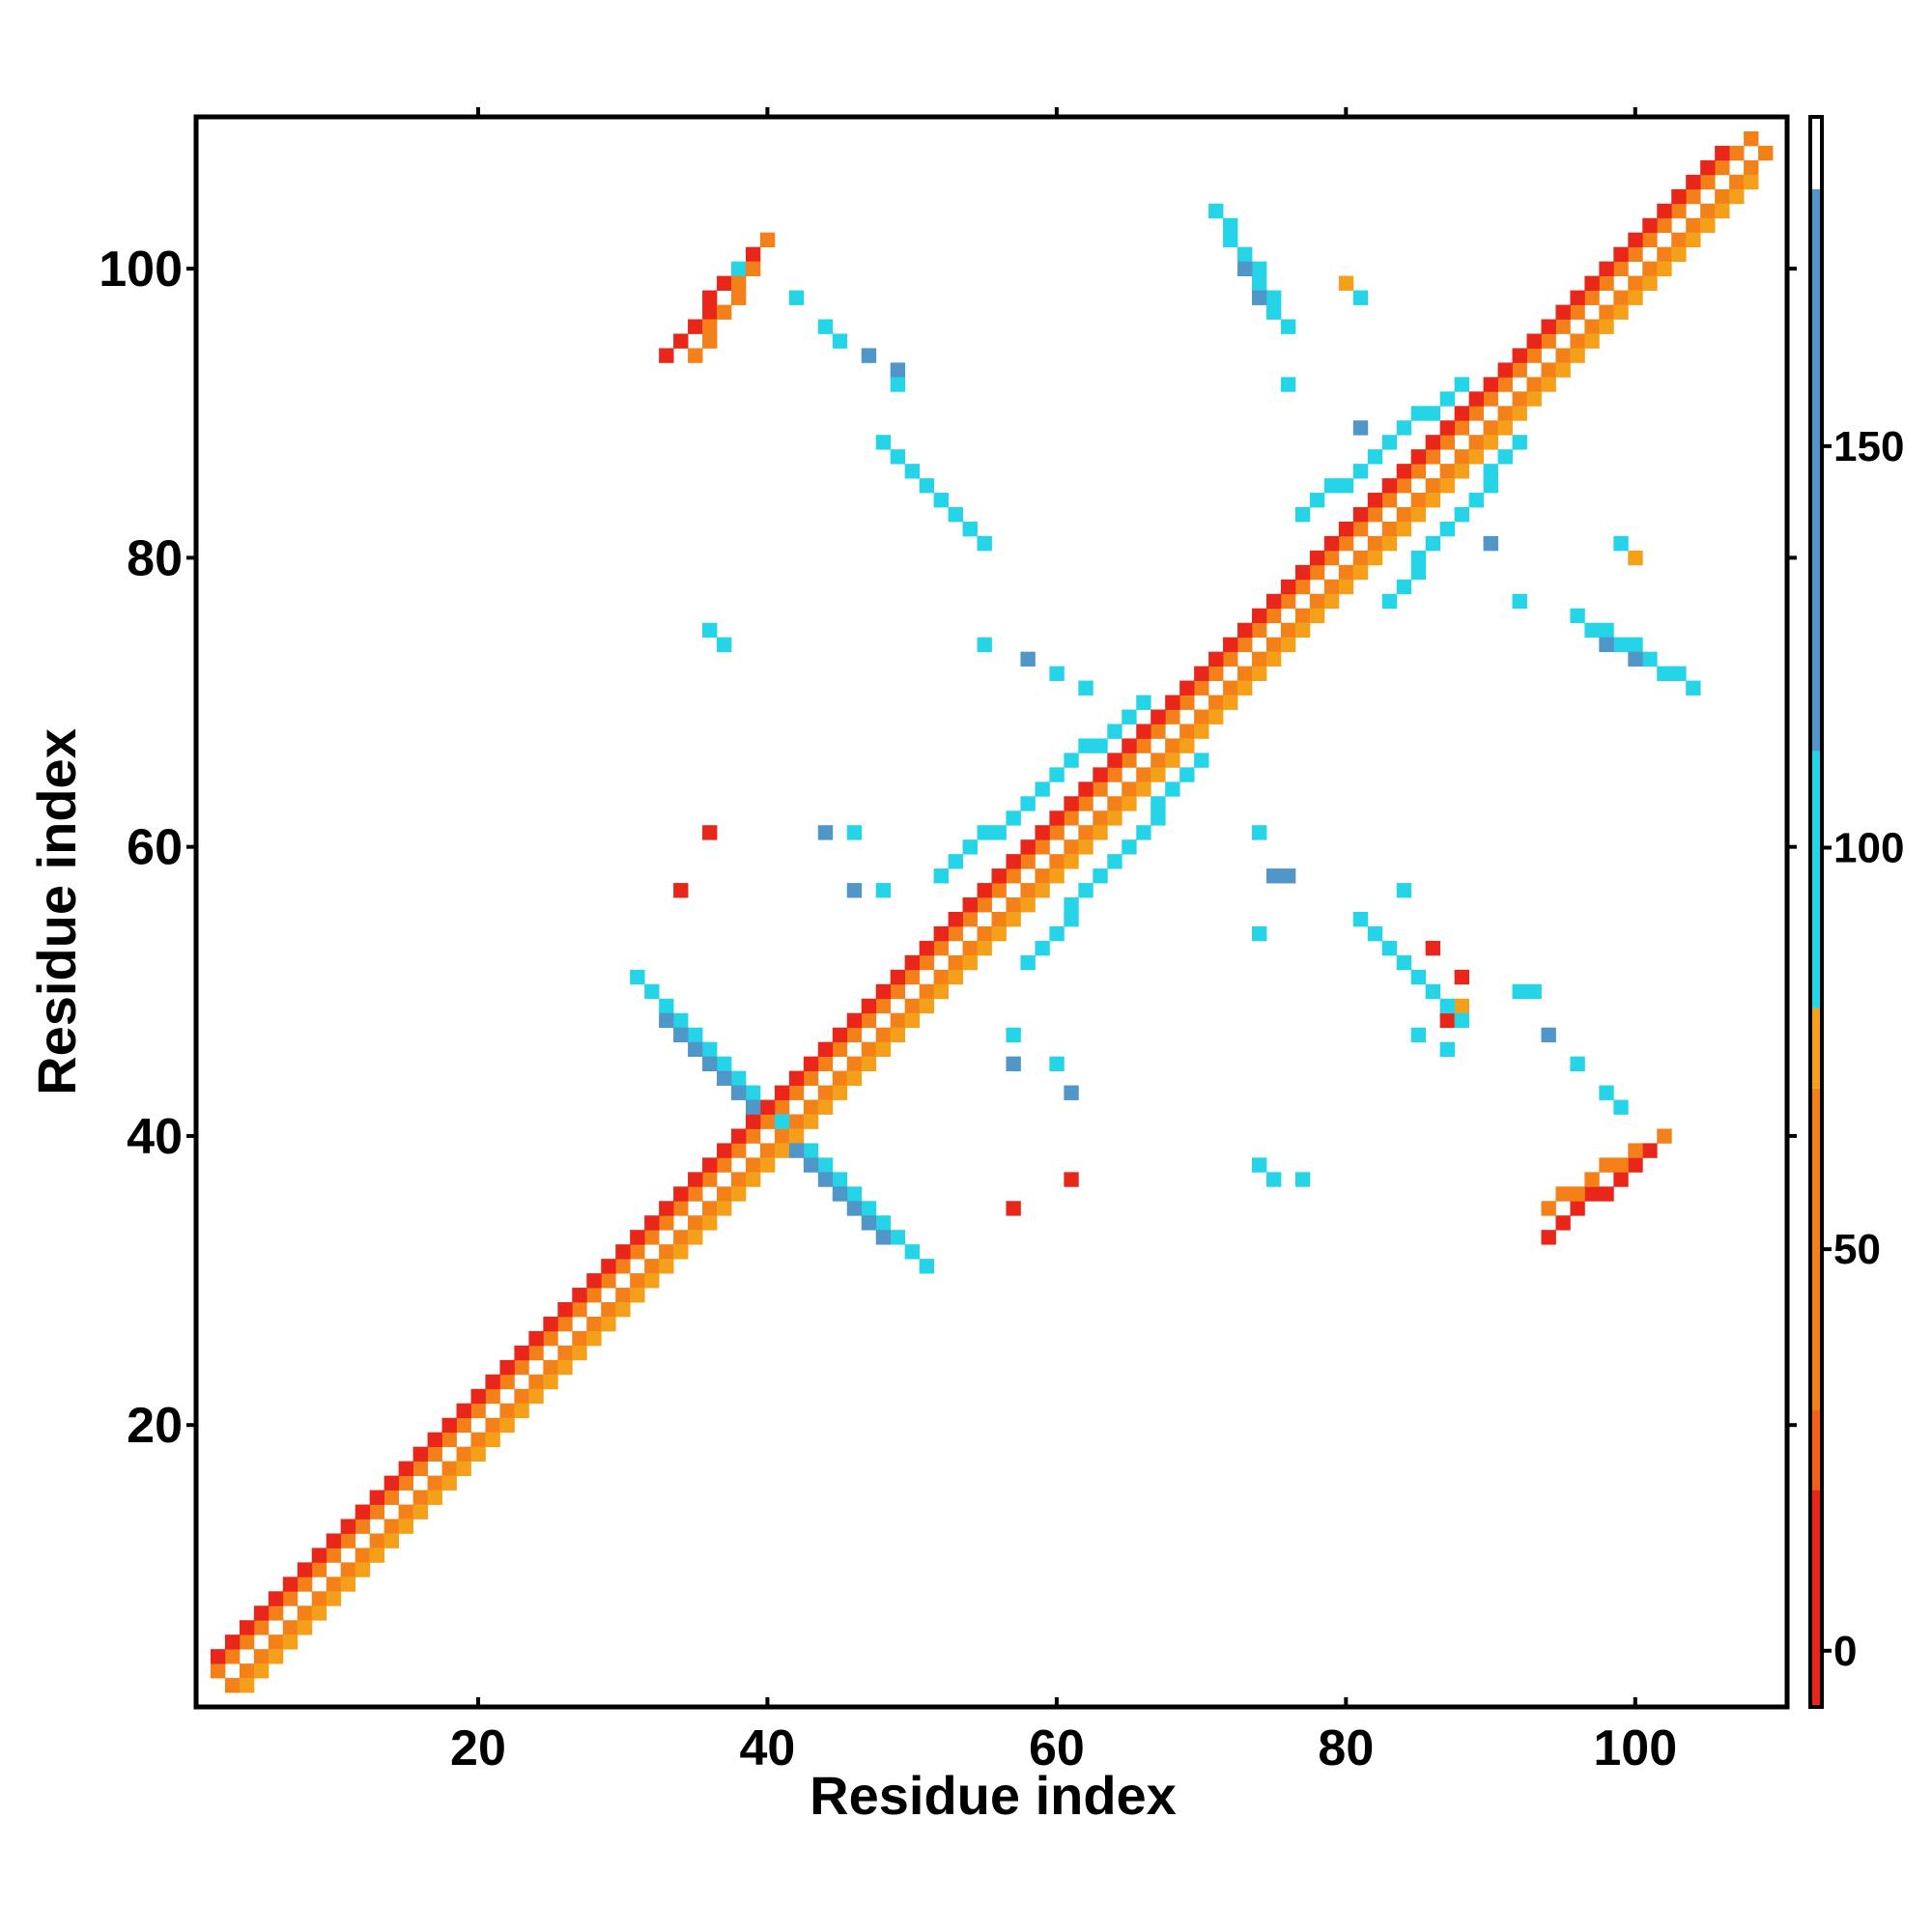 This screenshot has height=1932, width=1932. Describe the element at coordinates (155, 848) in the screenshot. I see `y-tick-label: 60` at that location.